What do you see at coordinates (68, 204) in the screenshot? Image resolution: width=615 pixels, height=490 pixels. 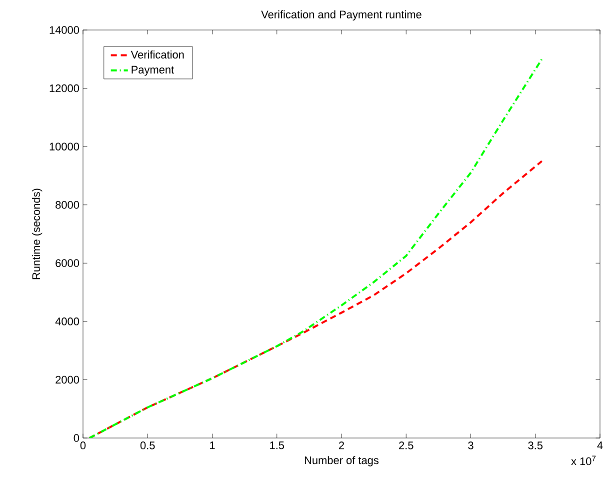 I see `y-tick-label: 8000` at bounding box center [68, 204].